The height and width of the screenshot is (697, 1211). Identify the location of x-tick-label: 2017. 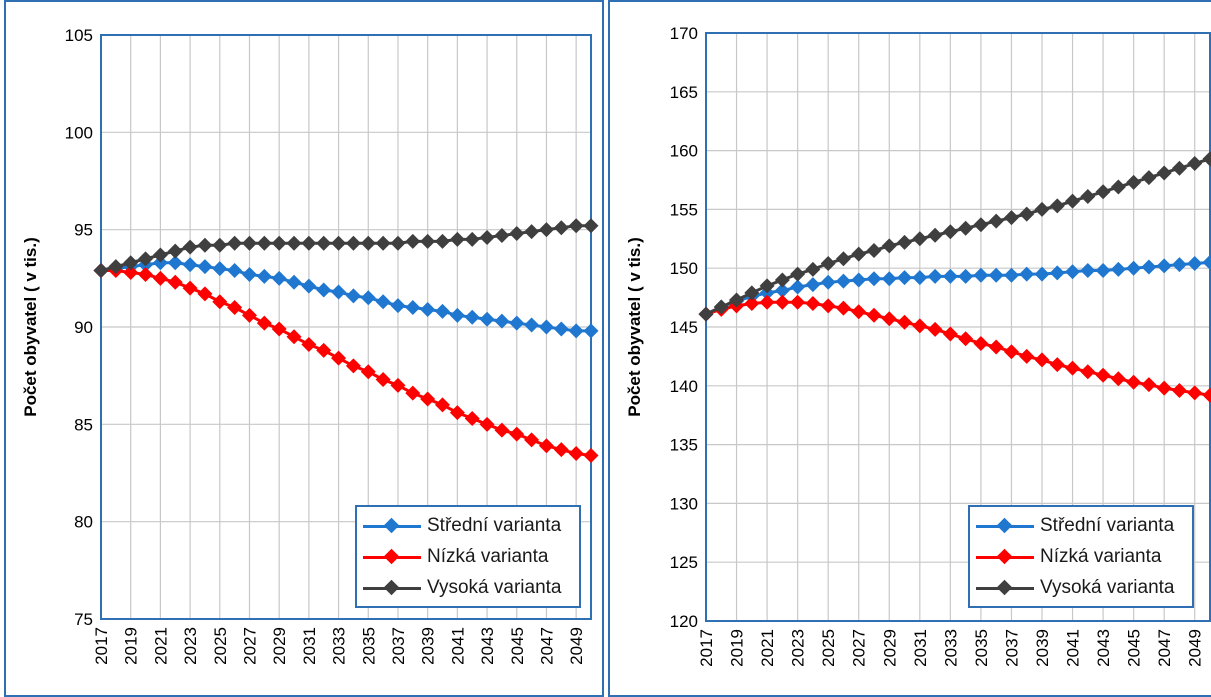
(706, 648).